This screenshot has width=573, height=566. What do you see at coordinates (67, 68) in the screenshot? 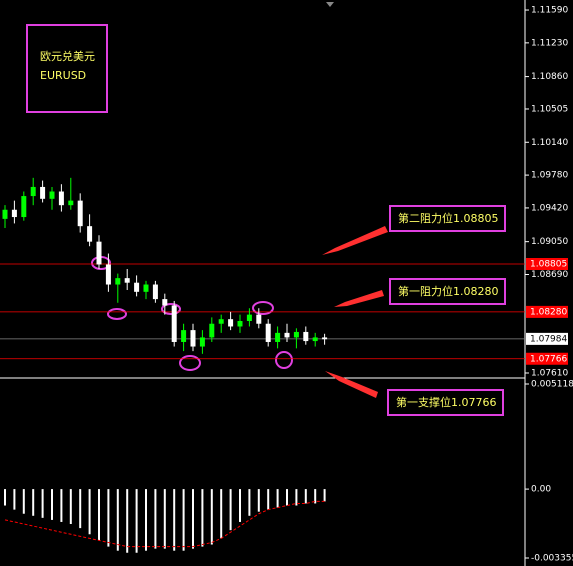
I see `title-box` at bounding box center [67, 68].